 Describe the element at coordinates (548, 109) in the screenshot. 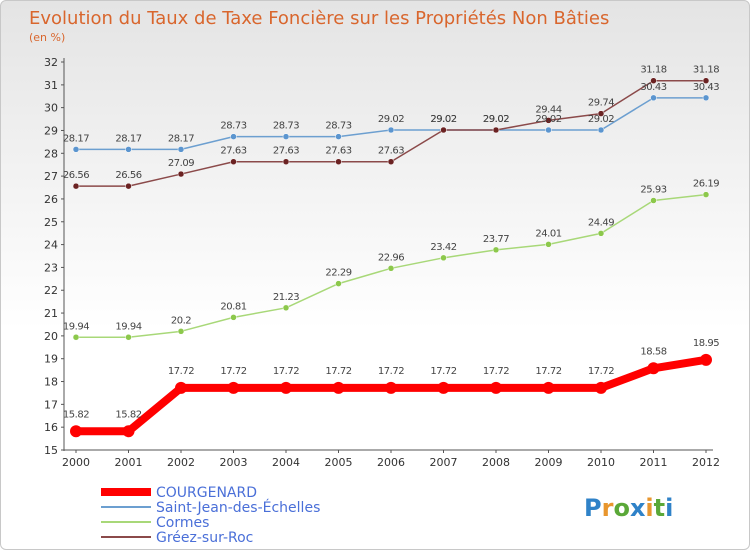

I see `data-label: 29.44` at that location.